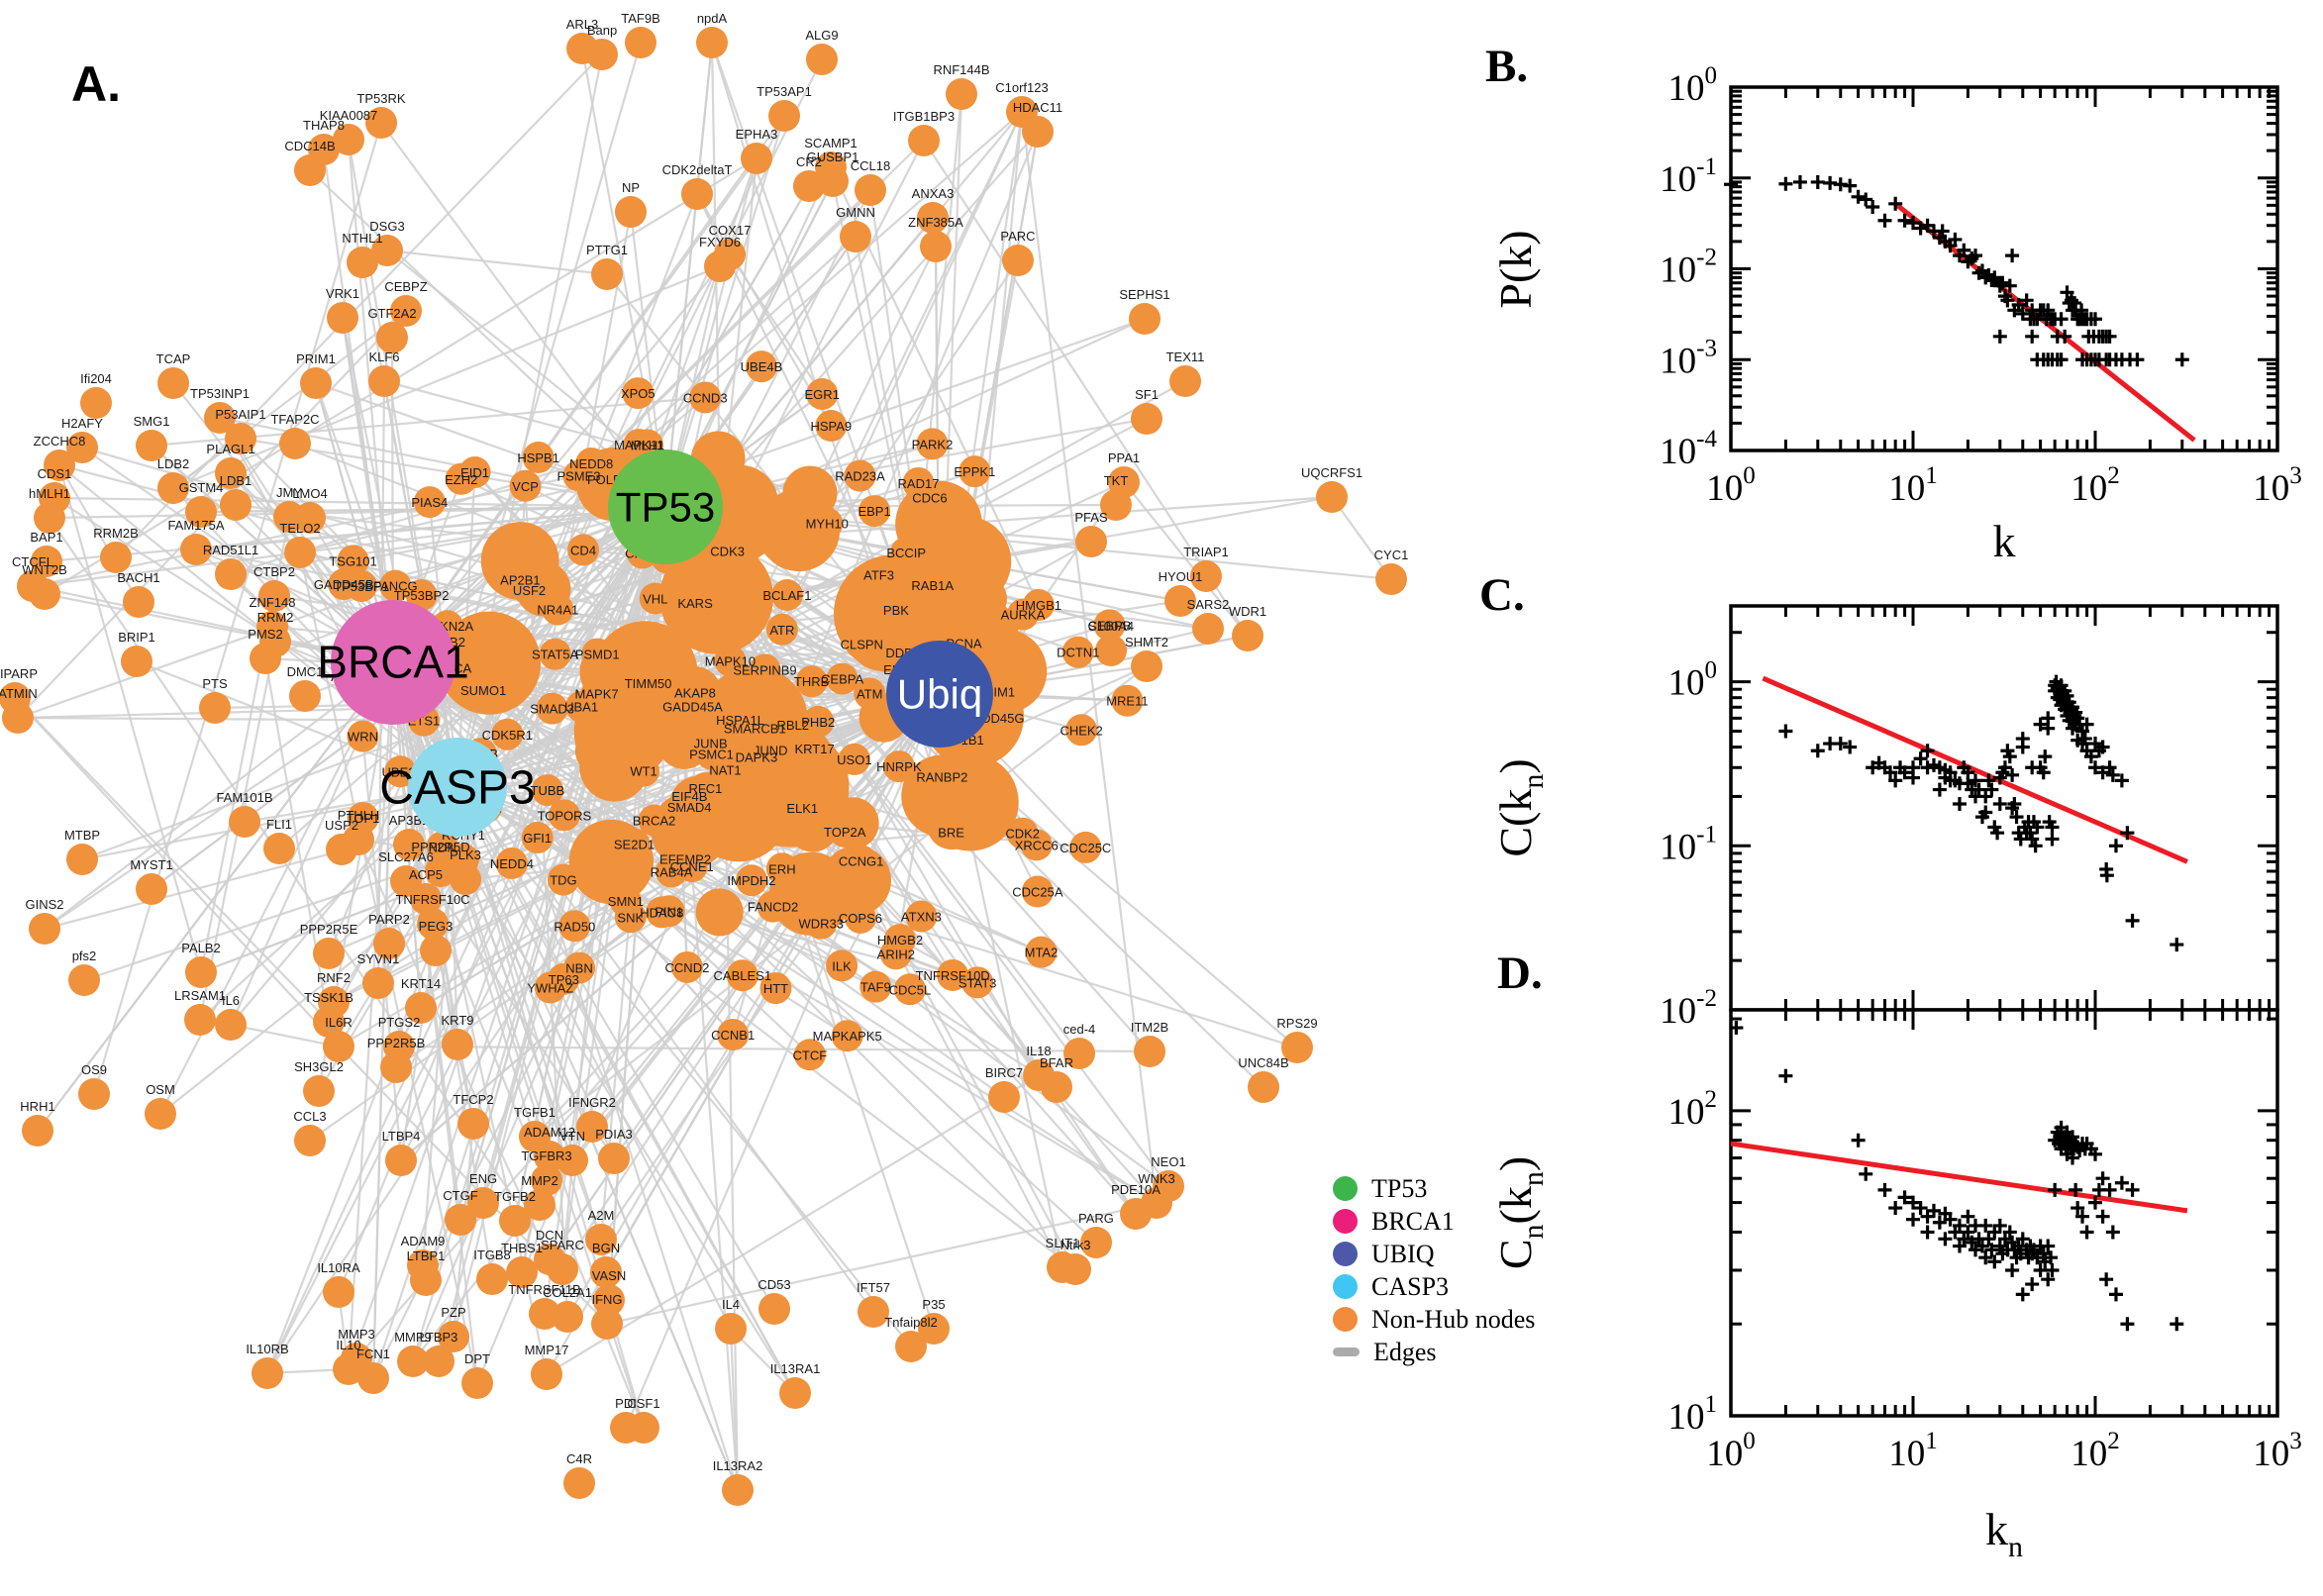 The height and width of the screenshot is (1596, 2323). What do you see at coordinates (845, 832) in the screenshot?
I see `node-label: TOP2A` at bounding box center [845, 832].